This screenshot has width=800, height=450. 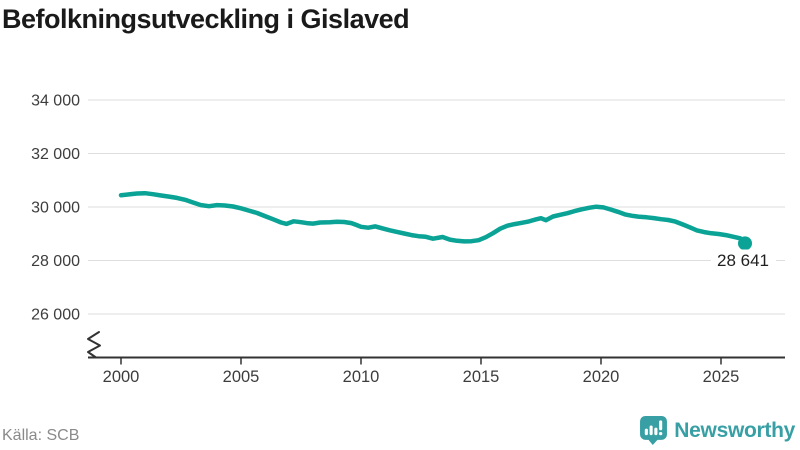 What do you see at coordinates (601, 377) in the screenshot?
I see `x-axis-label: 2020` at bounding box center [601, 377].